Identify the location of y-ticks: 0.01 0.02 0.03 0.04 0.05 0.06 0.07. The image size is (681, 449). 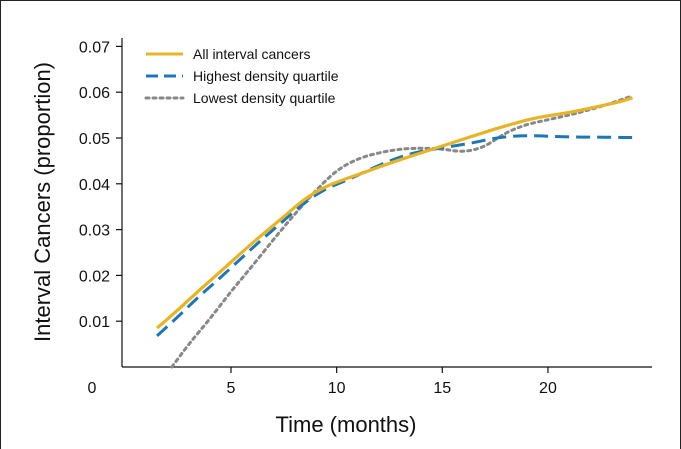
(100, 185).